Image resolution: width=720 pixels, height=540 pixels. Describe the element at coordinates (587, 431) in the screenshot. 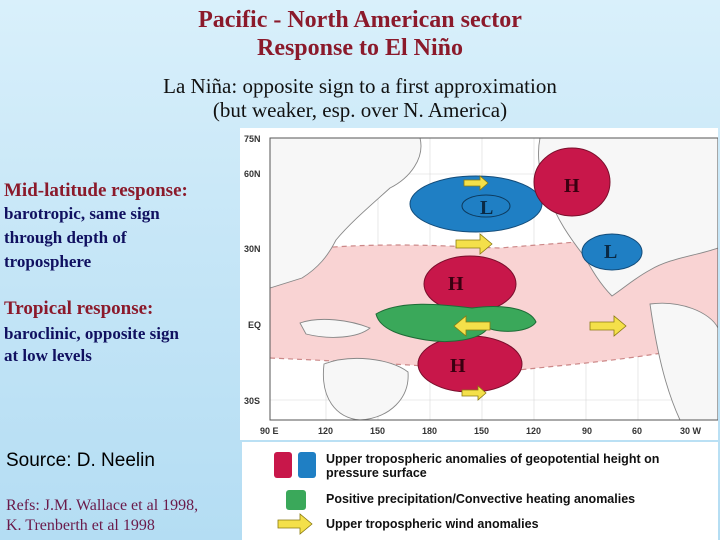

I see `lon-label-6: 90` at that location.